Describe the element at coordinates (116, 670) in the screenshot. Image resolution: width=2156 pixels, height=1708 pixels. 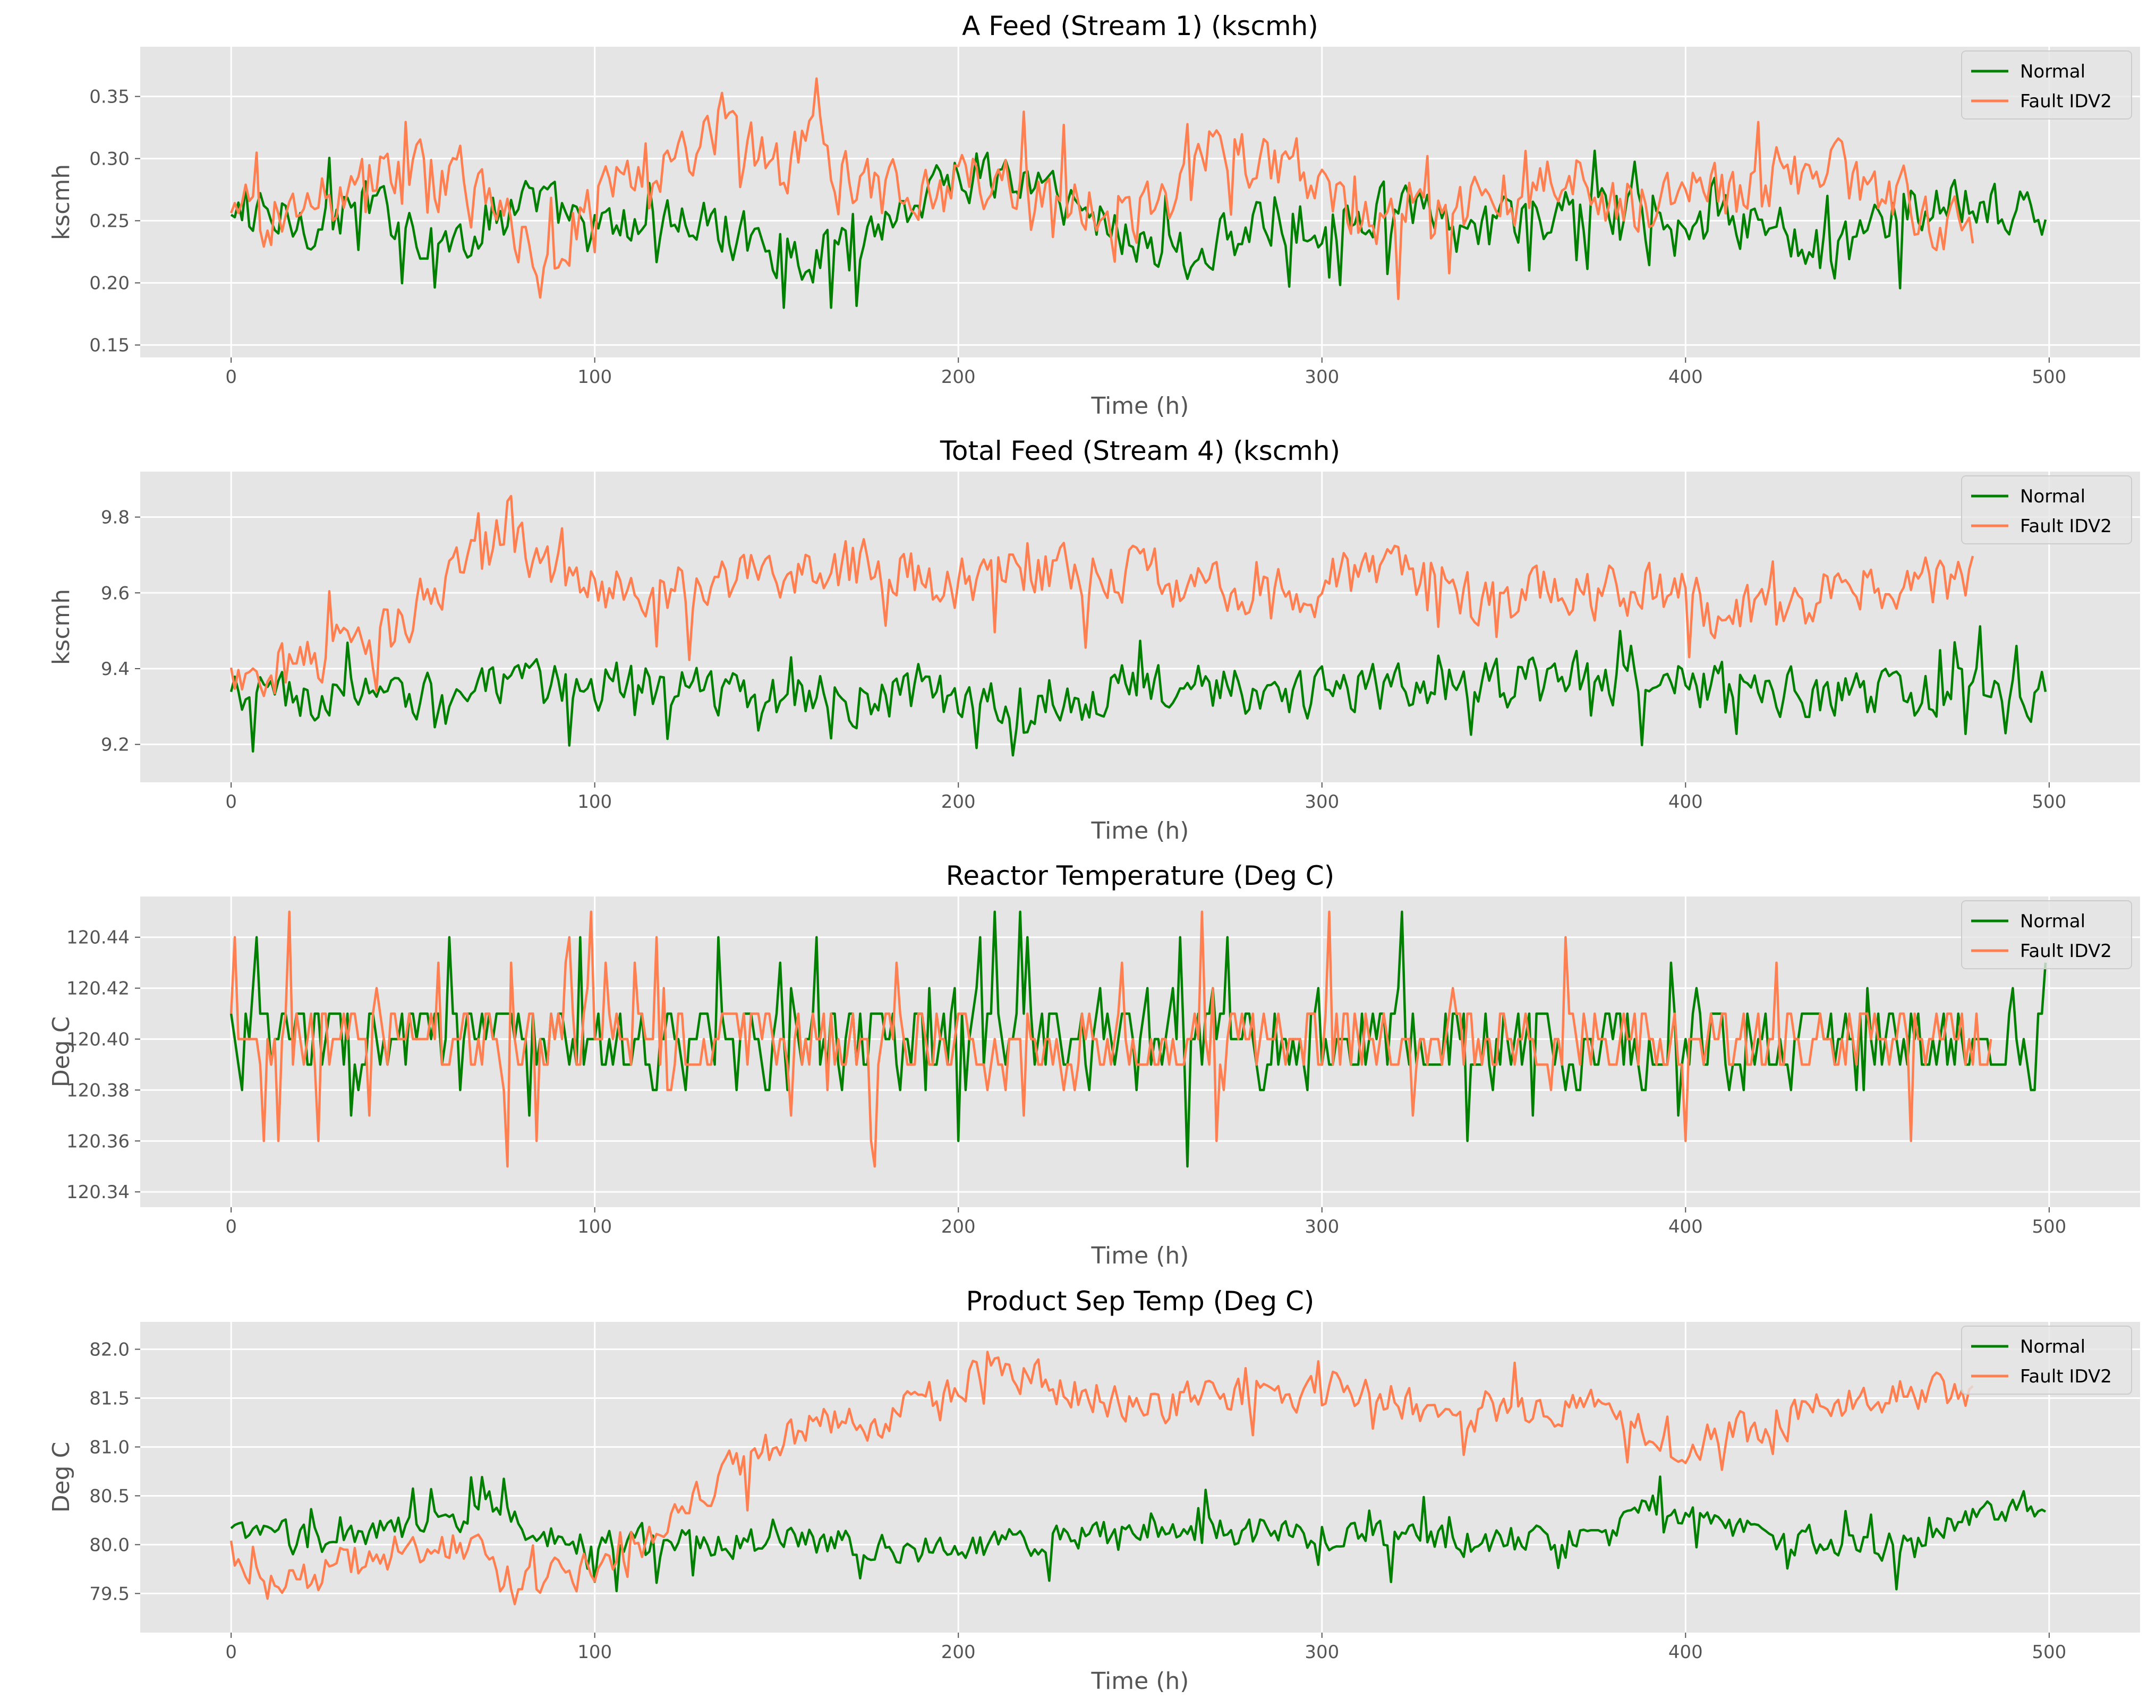
I see `y-tick-label: 9.4` at that location.